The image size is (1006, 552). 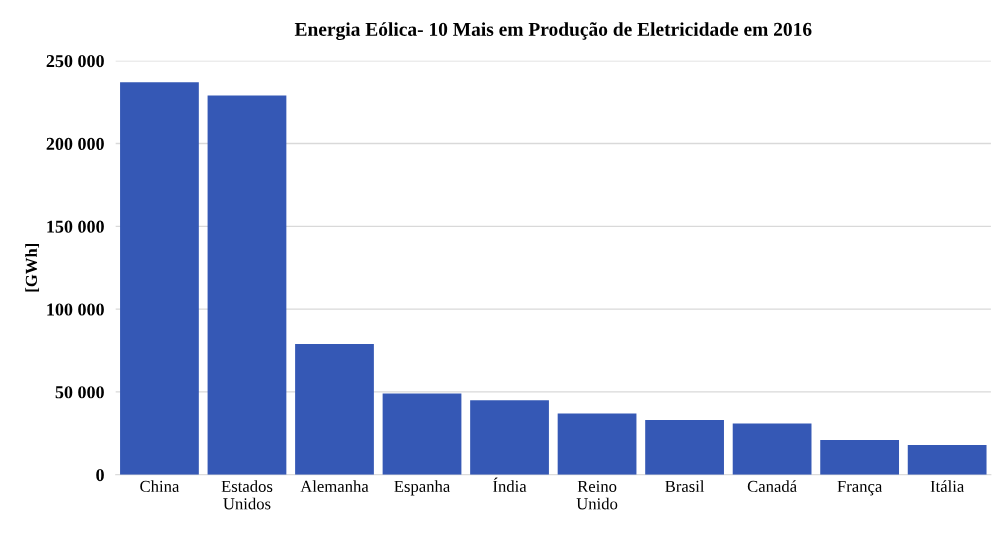 I want to click on y-tick-label: 50 000, so click(x=79, y=392).